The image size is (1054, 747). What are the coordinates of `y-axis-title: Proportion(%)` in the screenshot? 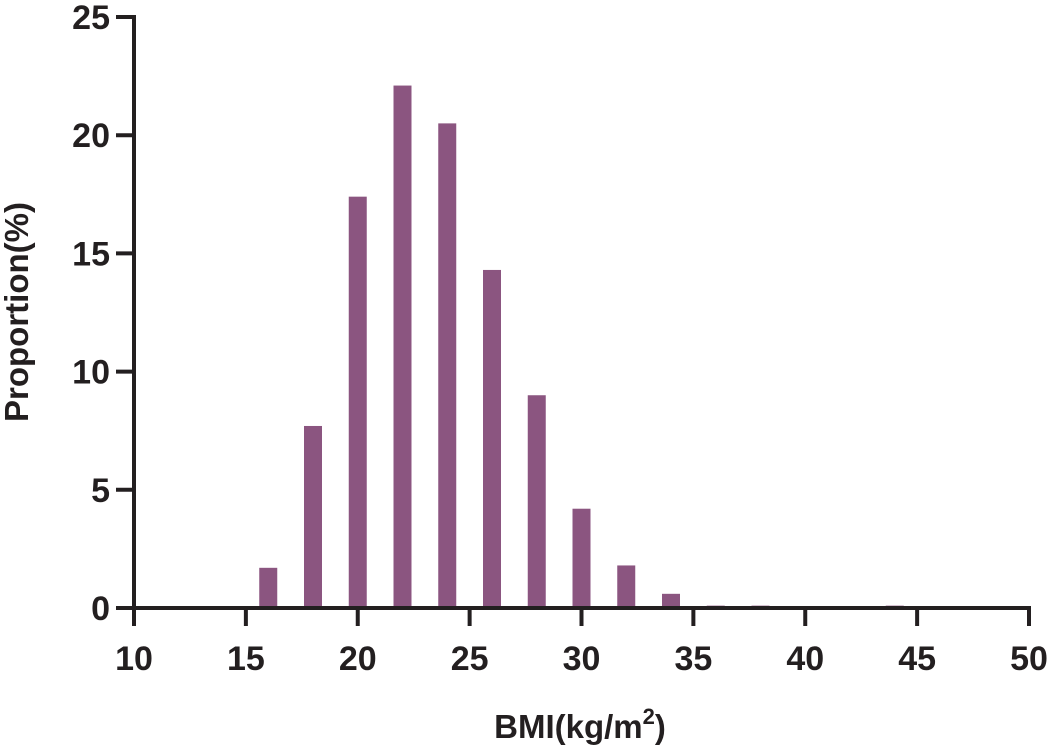 It's located at (17, 312).